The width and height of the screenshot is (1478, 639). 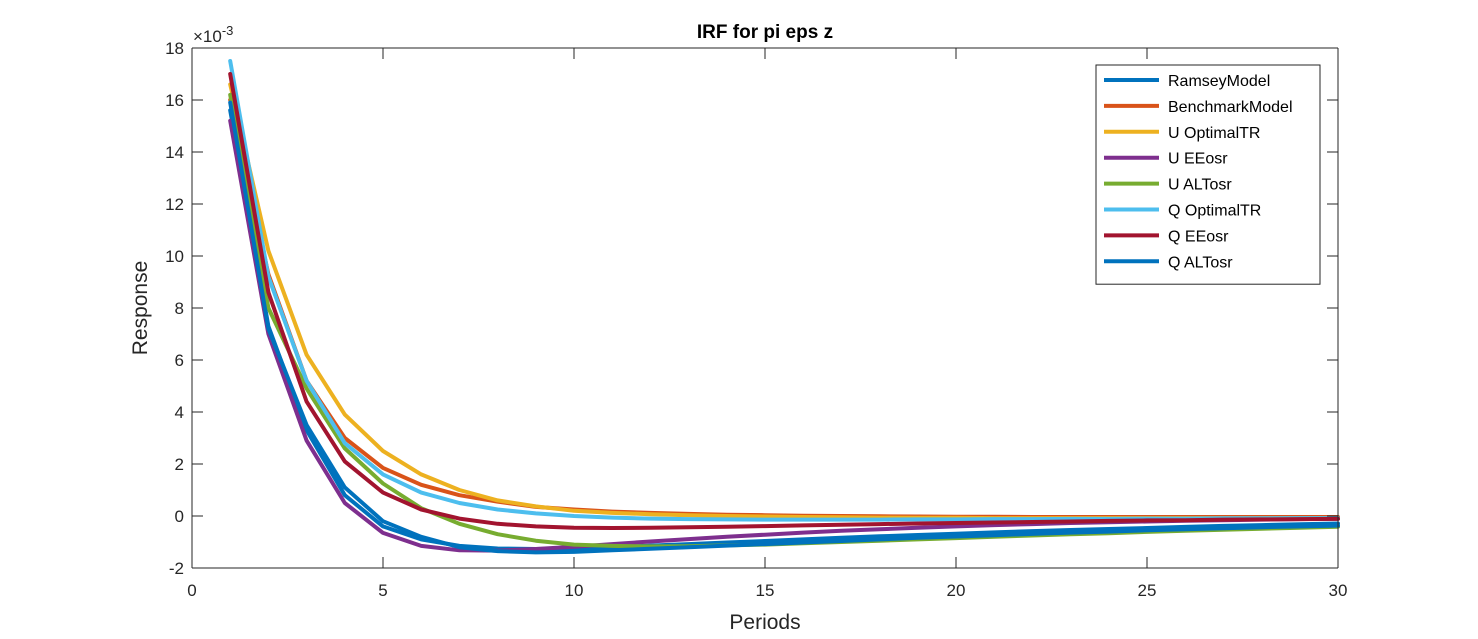 What do you see at coordinates (228, 30) in the screenshot?
I see `y-exponent-power: -3` at bounding box center [228, 30].